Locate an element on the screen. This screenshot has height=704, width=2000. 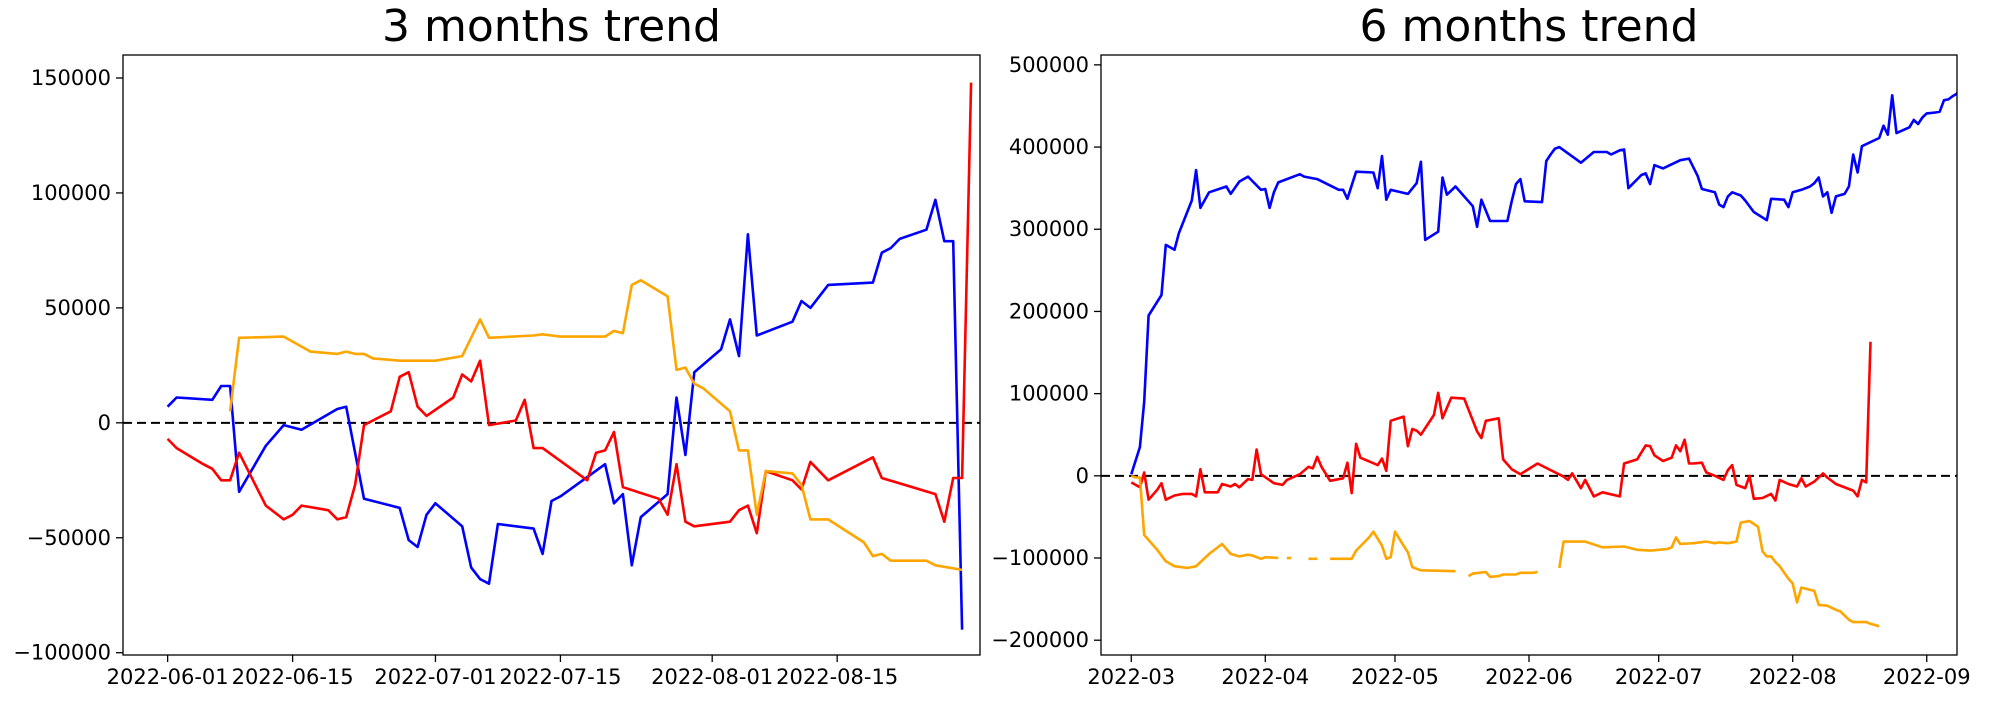
x-tick-label: 2022-08 is located at coordinates (1793, 677).